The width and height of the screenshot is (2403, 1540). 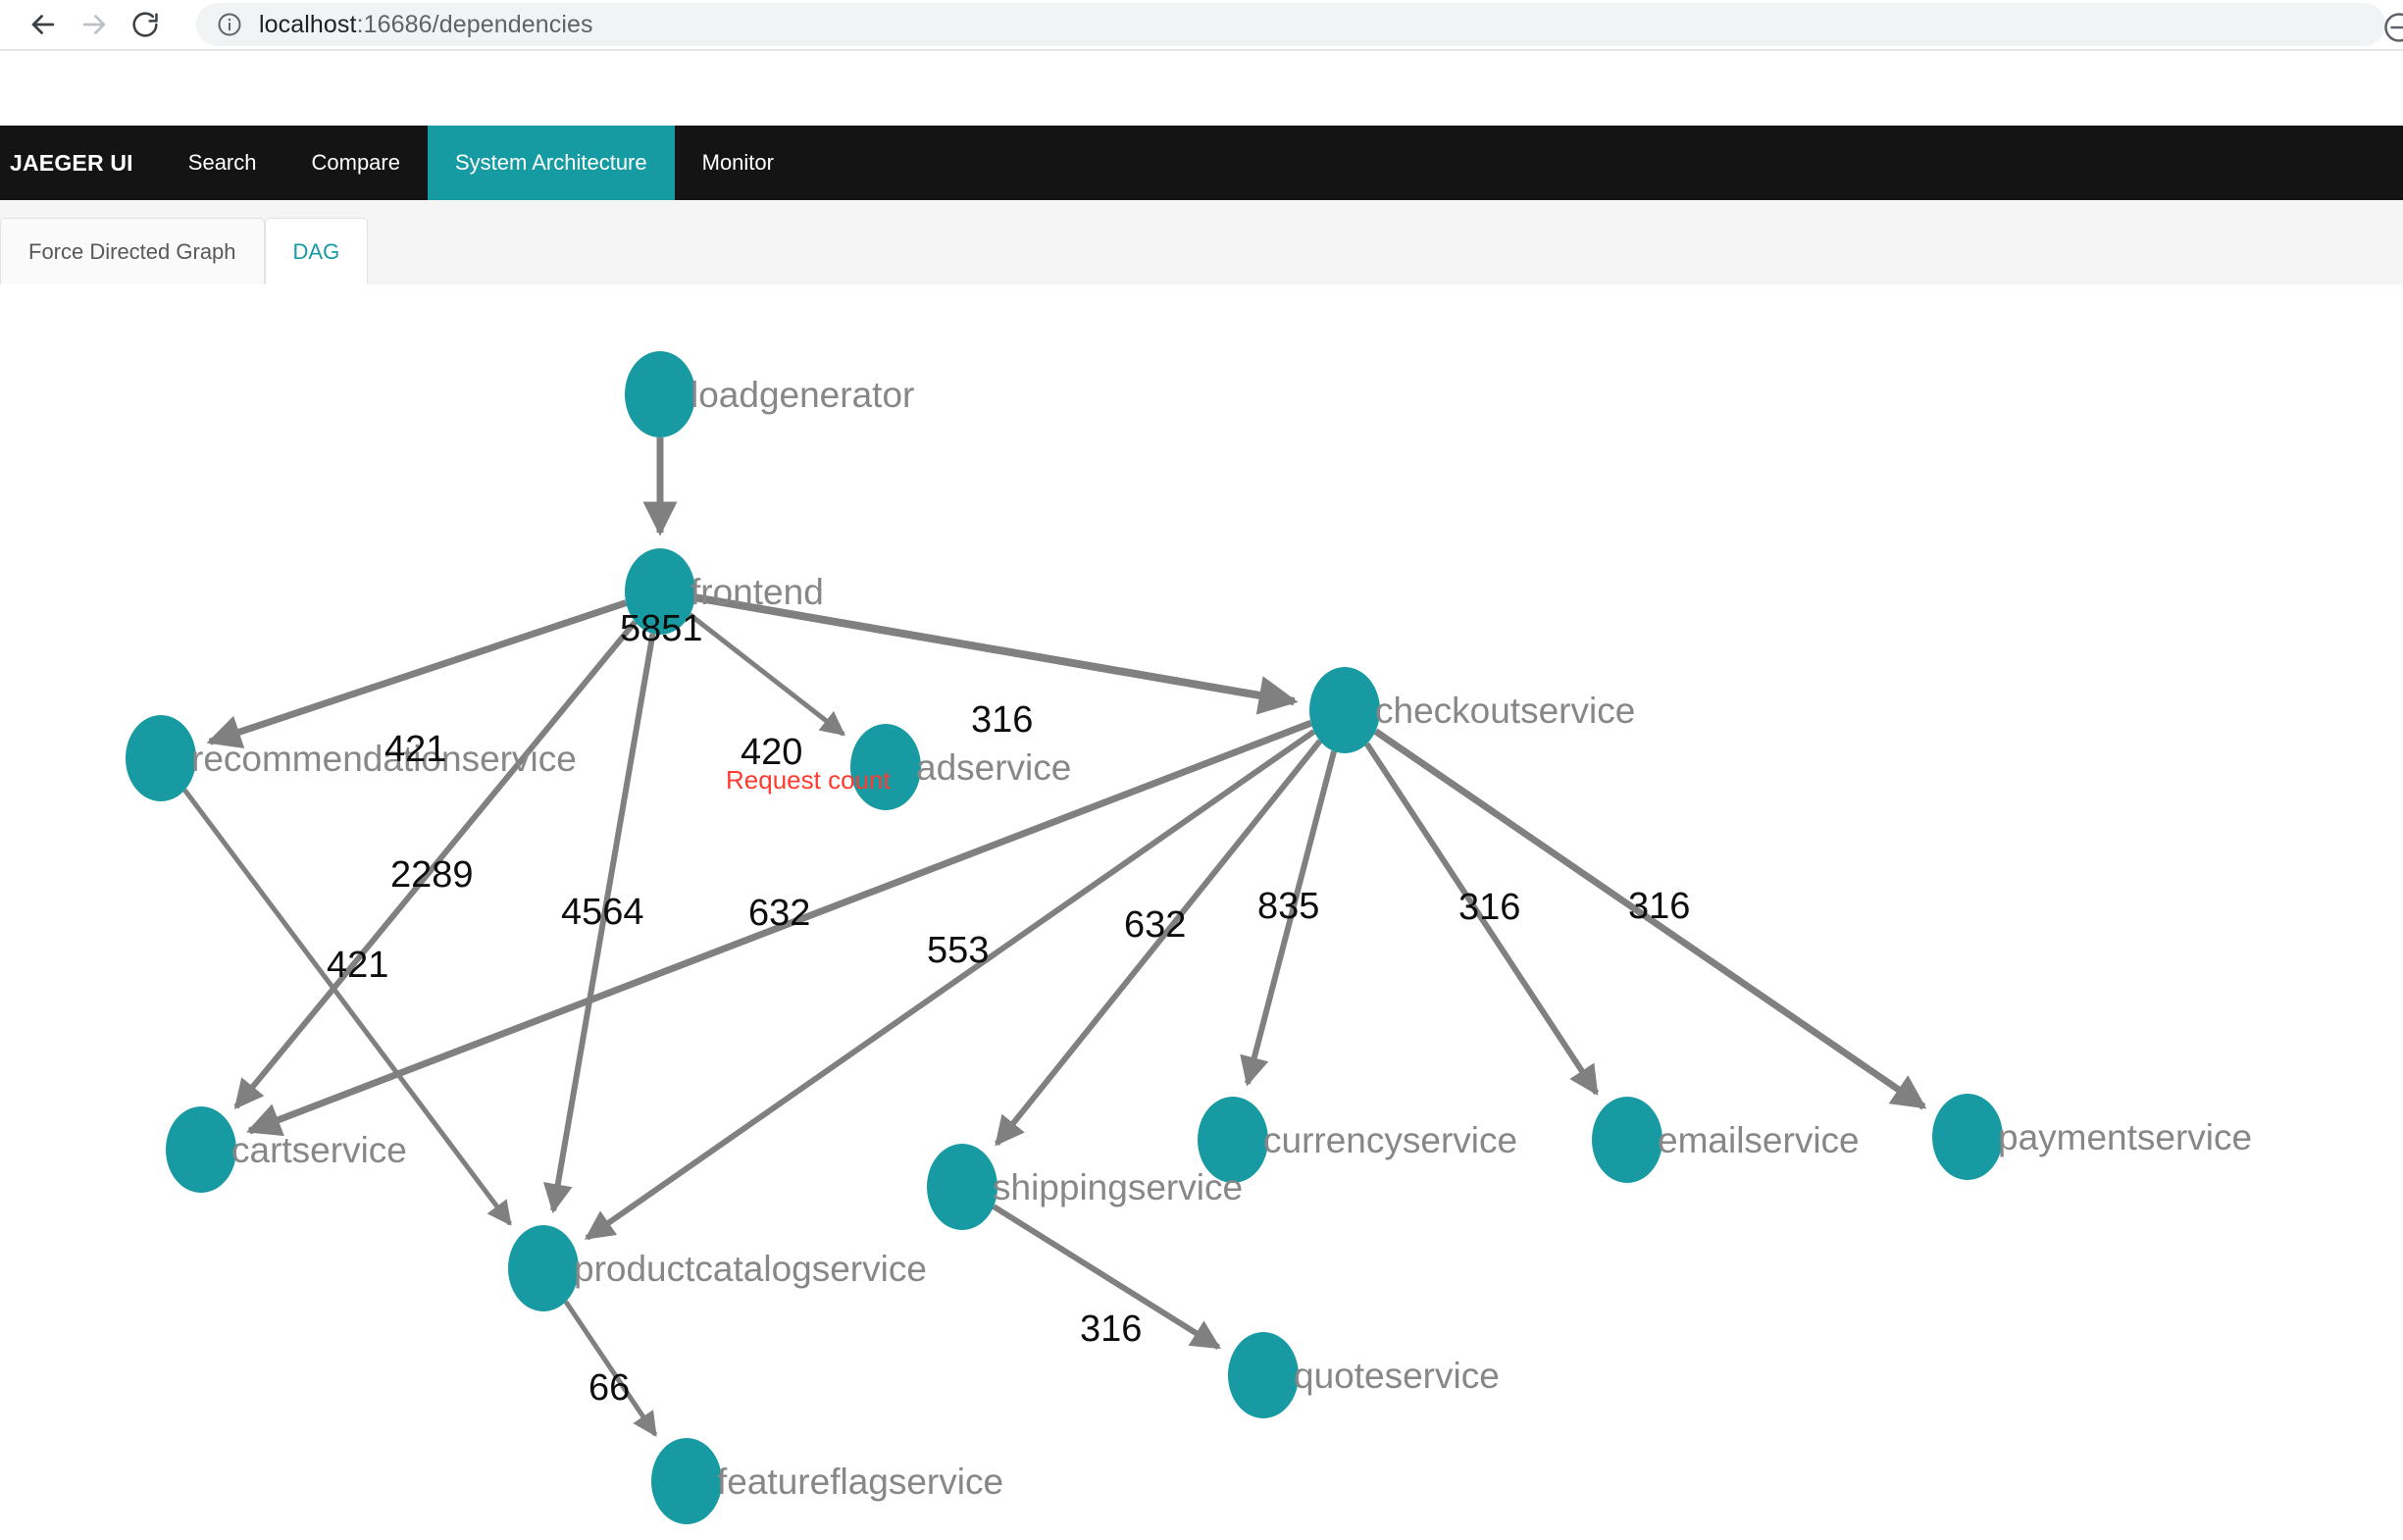 What do you see at coordinates (474, 24) in the screenshot?
I see `url-path: :16686/dependencies` at bounding box center [474, 24].